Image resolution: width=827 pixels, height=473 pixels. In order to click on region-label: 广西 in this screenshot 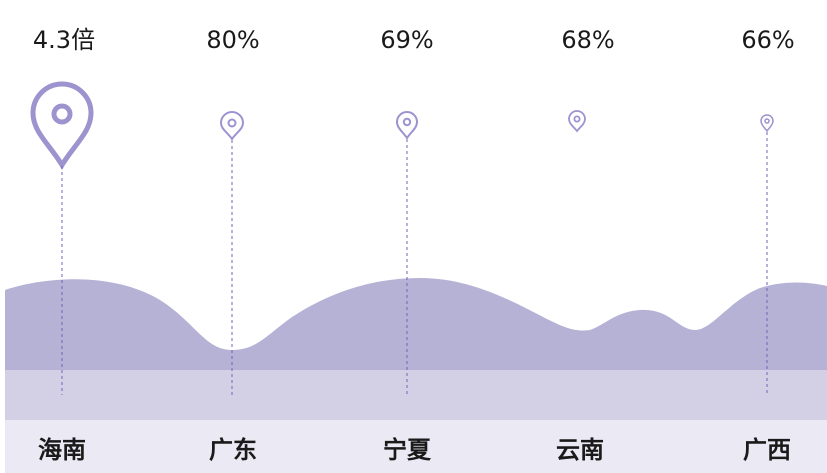, I will do `click(767, 450)`.